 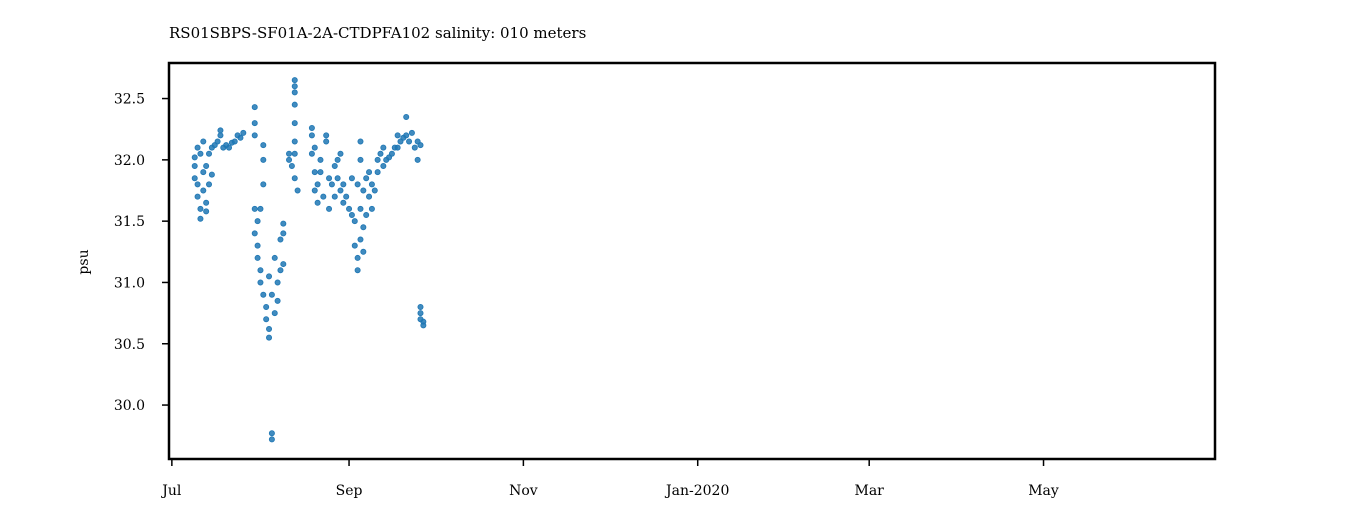 I want to click on y-axis-ticks: 30.0 30.5 31.0 31.5 32.0 32.5, so click(x=141, y=253).